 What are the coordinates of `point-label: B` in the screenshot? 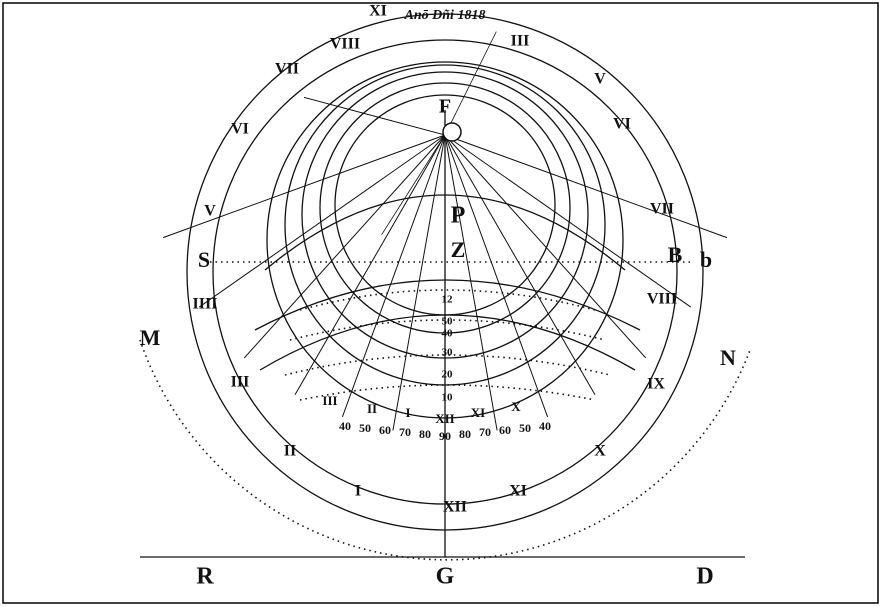 It's located at (675, 254).